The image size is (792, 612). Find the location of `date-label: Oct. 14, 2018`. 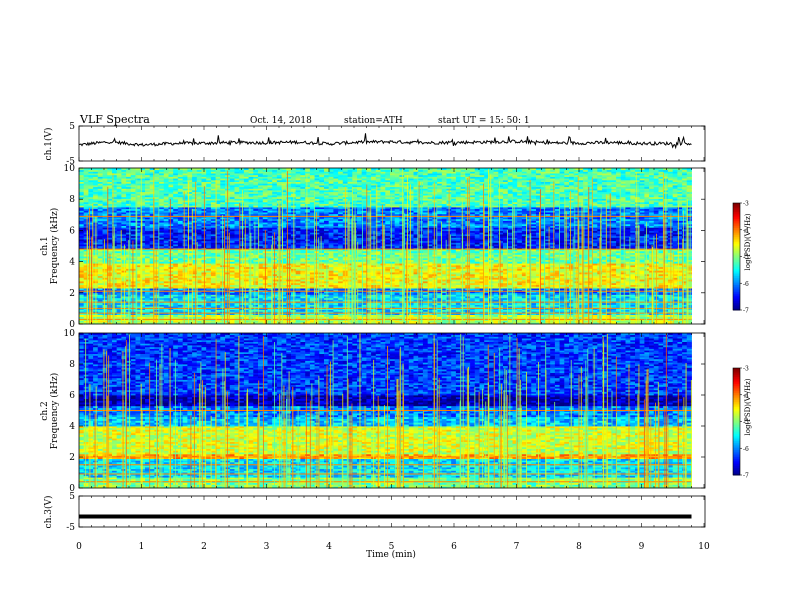

date-label: Oct. 14, 2018 is located at coordinates (281, 121).